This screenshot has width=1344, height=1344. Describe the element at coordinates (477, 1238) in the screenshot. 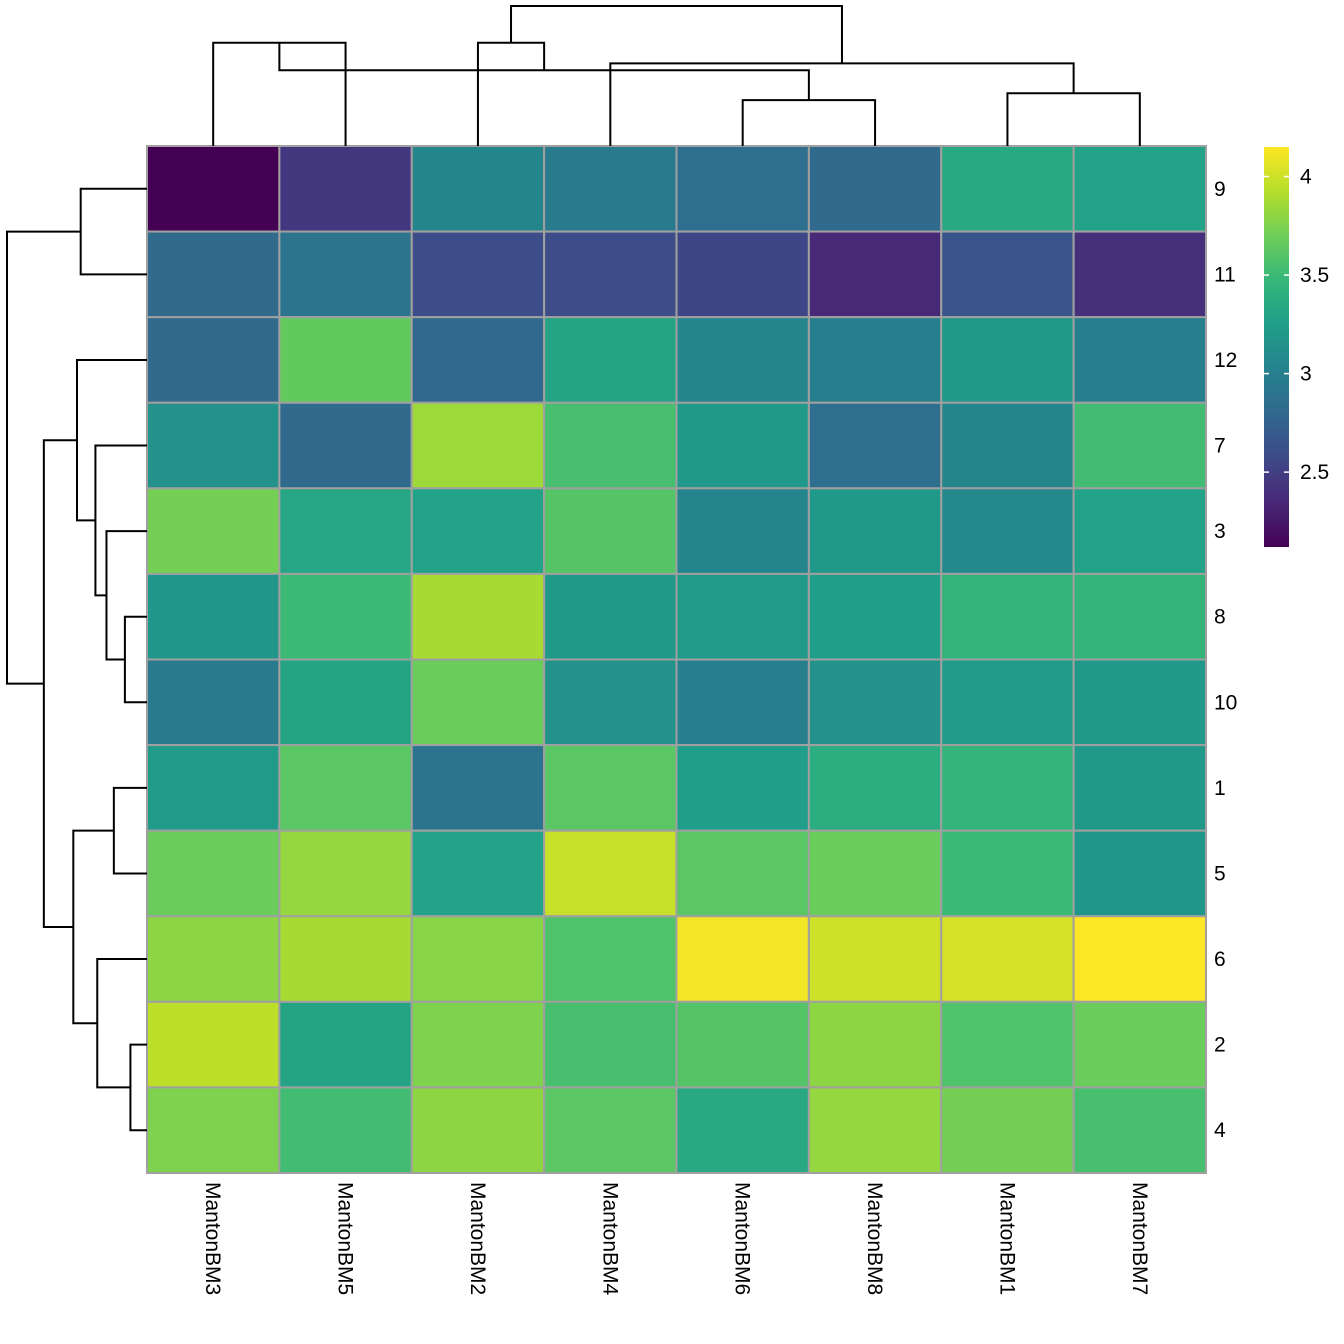

I see `column-label: MantonBM2` at that location.